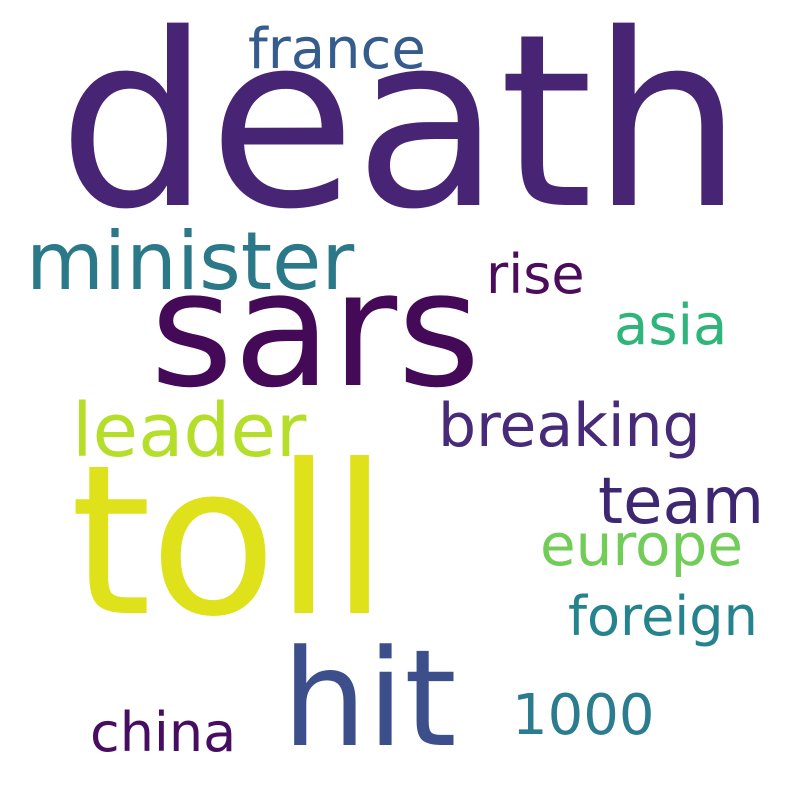  Describe the element at coordinates (229, 542) in the screenshot. I see `word-toll: toll` at that location.